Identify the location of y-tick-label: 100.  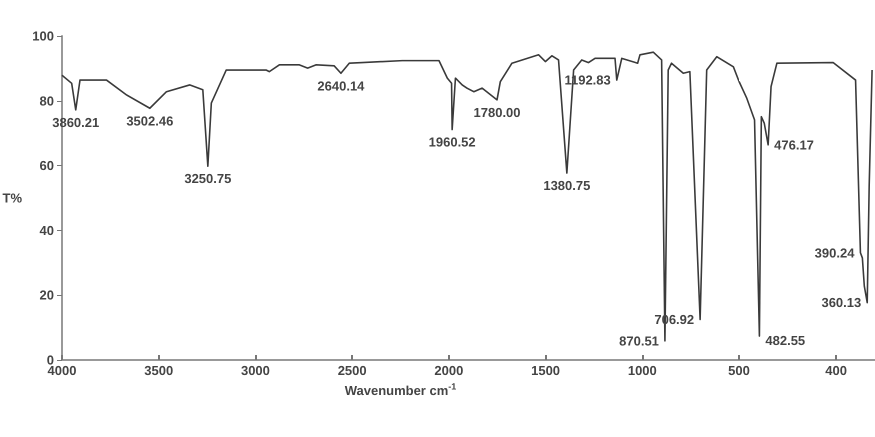
(43, 36).